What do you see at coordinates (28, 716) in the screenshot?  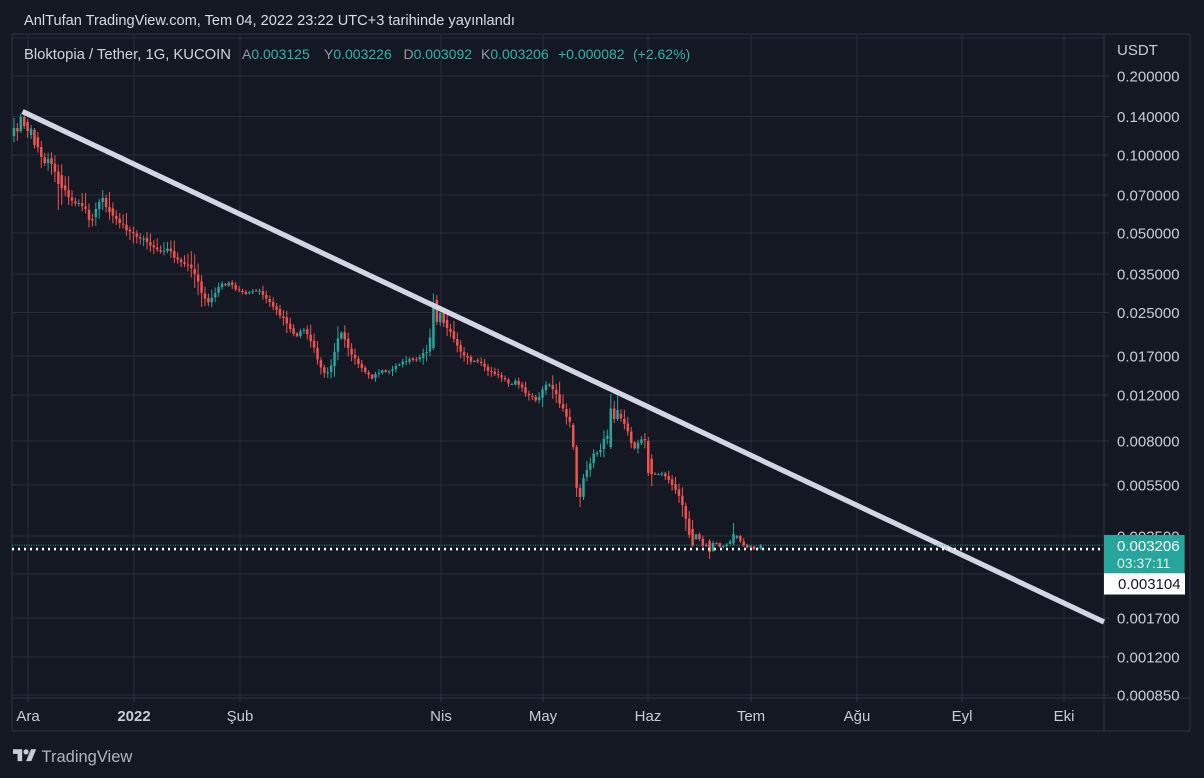 I see `svg-text: Ara` at bounding box center [28, 716].